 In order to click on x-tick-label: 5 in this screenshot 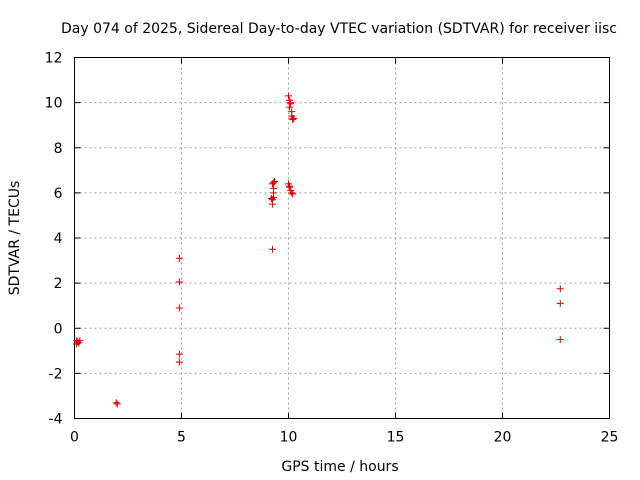, I will do `click(181, 438)`.